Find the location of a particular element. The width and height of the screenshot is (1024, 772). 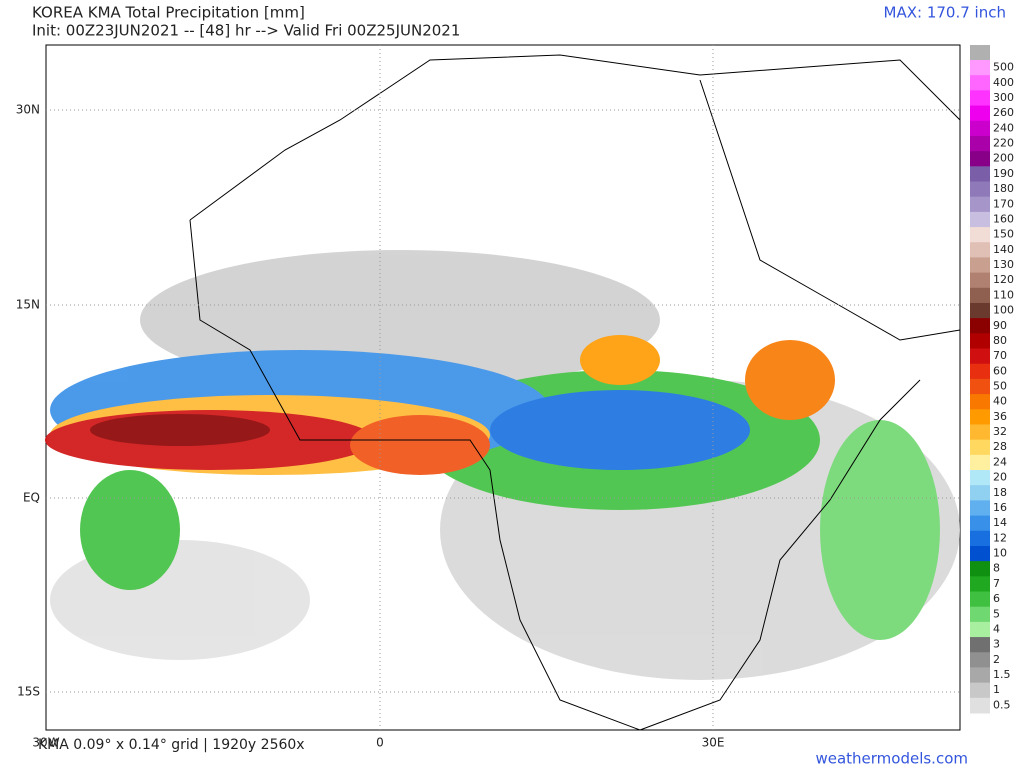

footer-grid: KMA 0.09° x 0.14° grid | 1920y 2560x is located at coordinates (171, 745).